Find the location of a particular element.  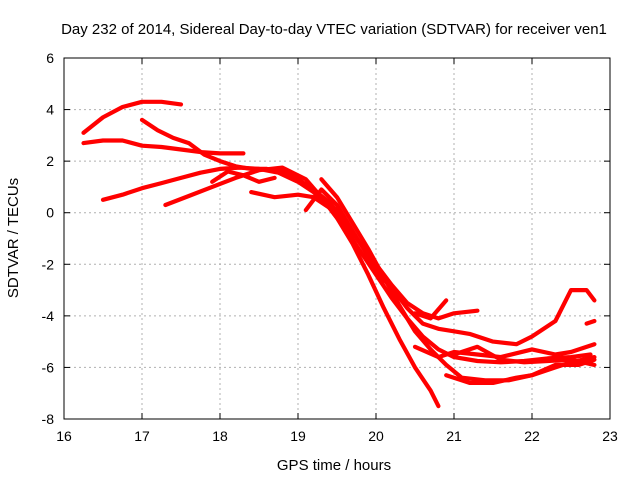

x-tick-label: 19 is located at coordinates (298, 436).